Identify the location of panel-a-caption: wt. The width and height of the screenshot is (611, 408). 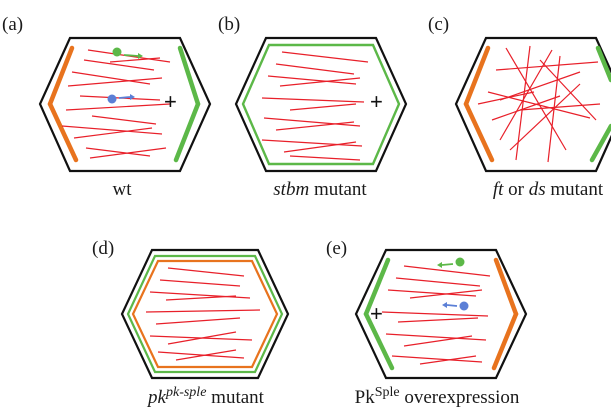
(123, 189).